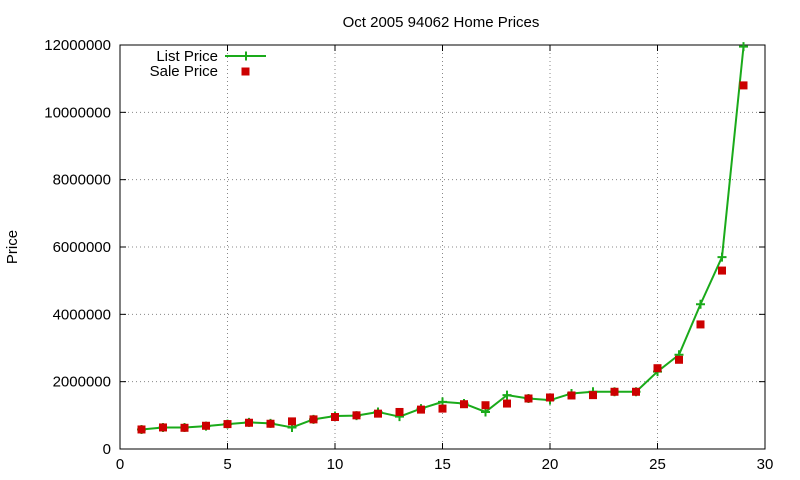 The image size is (800, 480). I want to click on legend-label-sale-price: Sale Price, so click(184, 71).